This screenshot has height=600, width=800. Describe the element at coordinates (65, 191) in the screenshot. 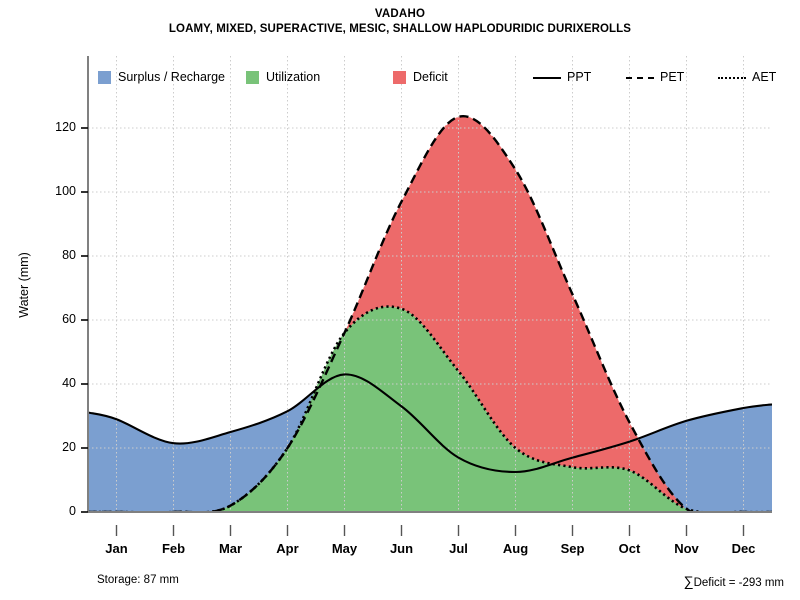

I see `y-tick-100: 100` at that location.